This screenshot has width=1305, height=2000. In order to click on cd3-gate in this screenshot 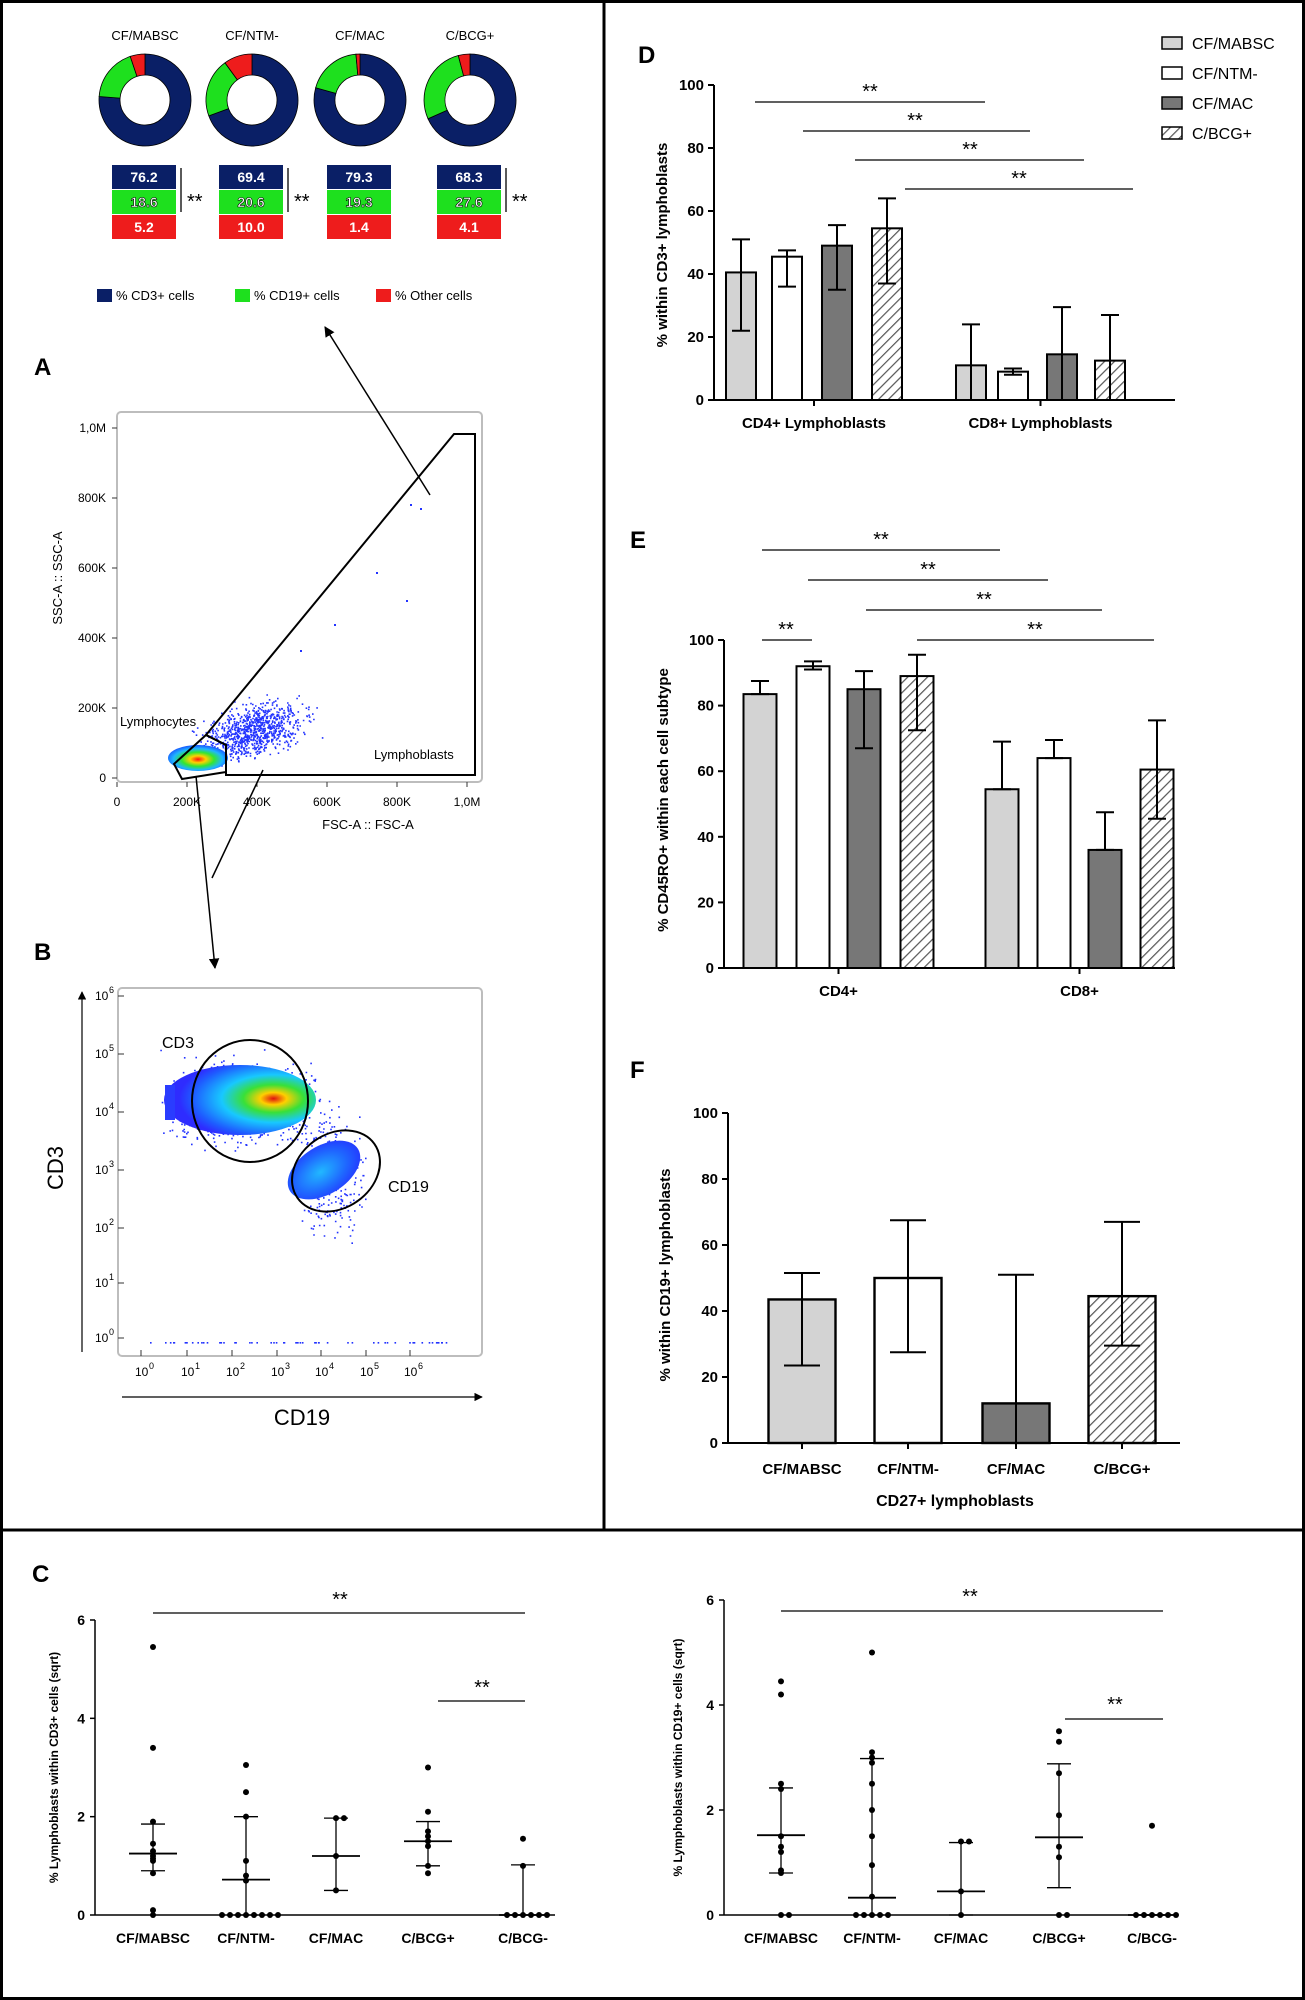, I will do `click(250, 1101)`.